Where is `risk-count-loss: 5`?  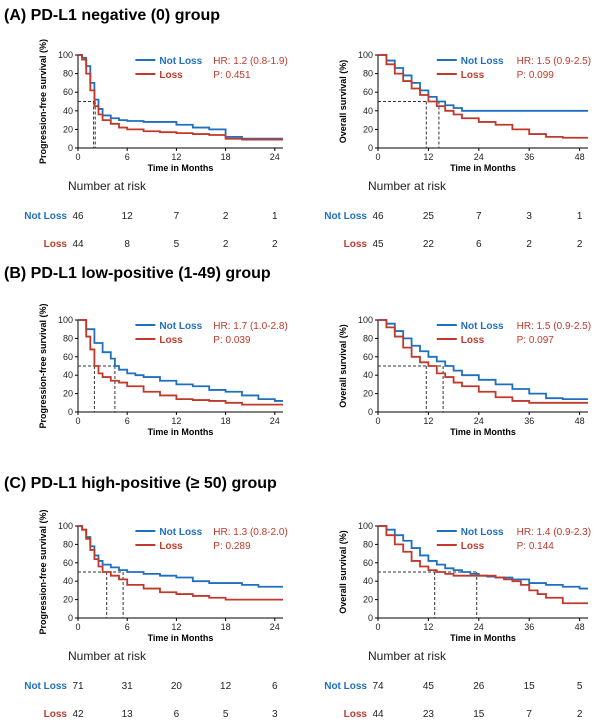
risk-count-loss: 5 is located at coordinates (177, 244).